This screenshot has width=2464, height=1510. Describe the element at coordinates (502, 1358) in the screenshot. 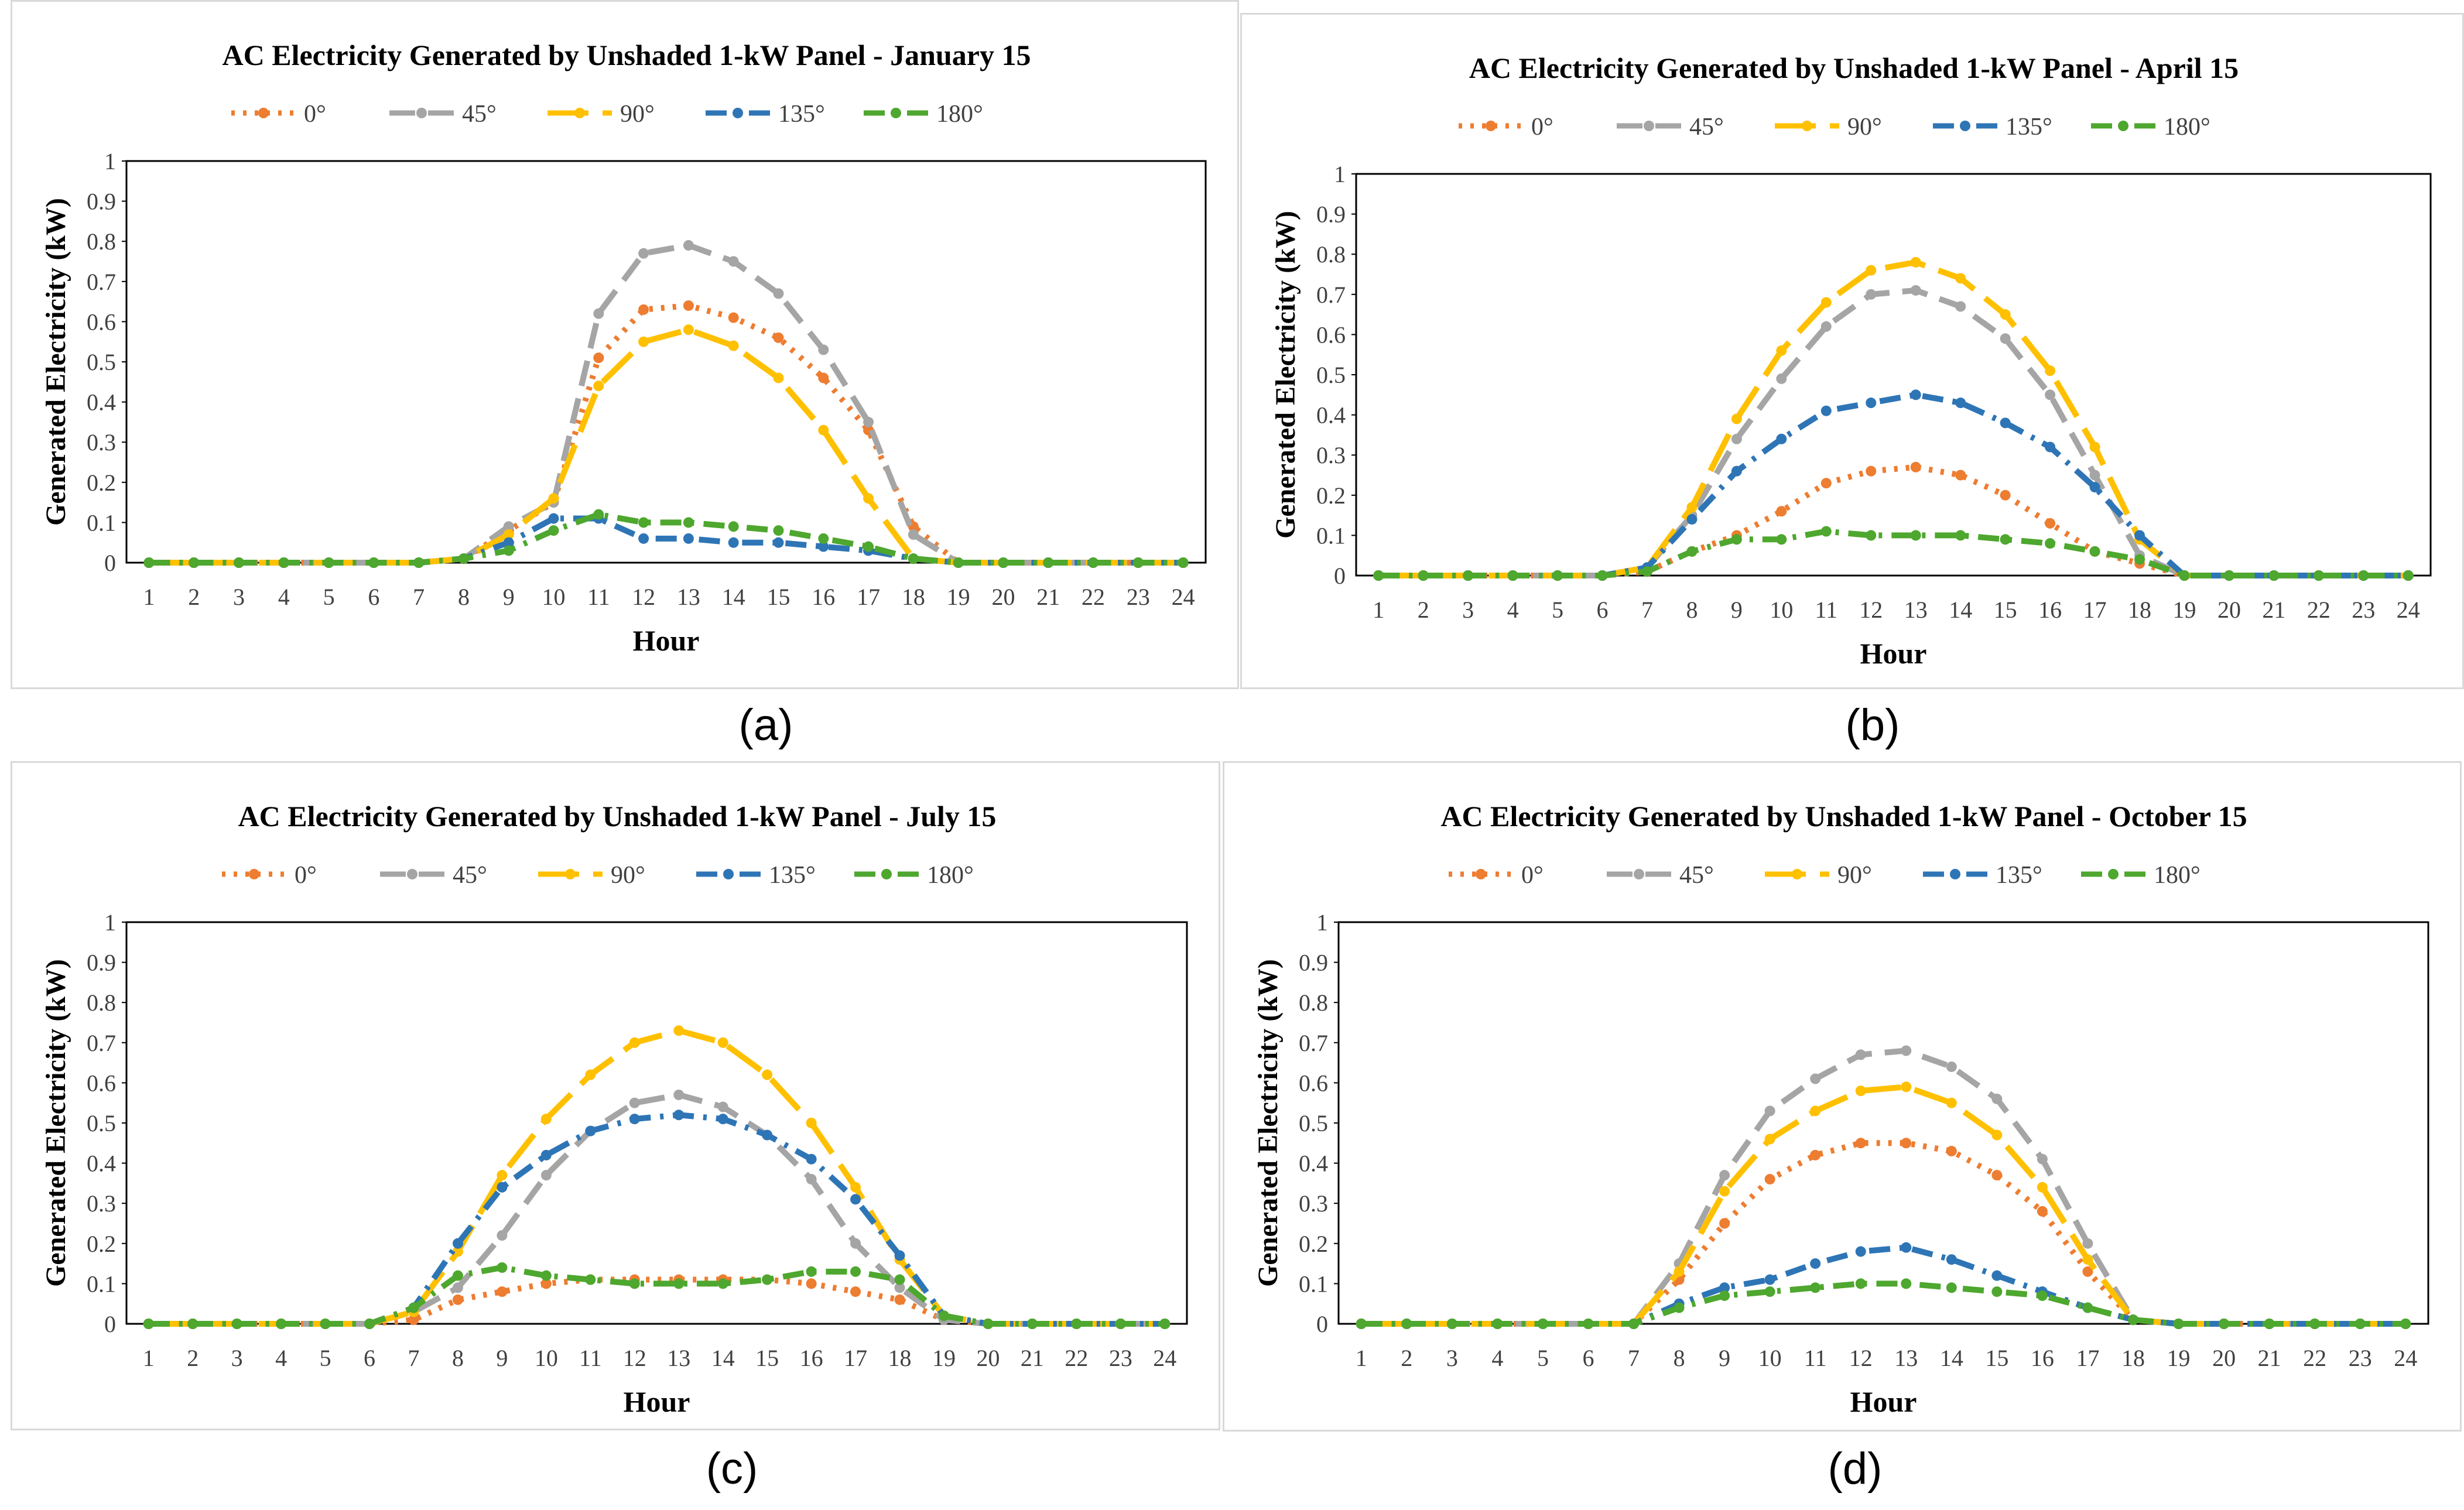

I see `x-tick-label: 9` at that location.